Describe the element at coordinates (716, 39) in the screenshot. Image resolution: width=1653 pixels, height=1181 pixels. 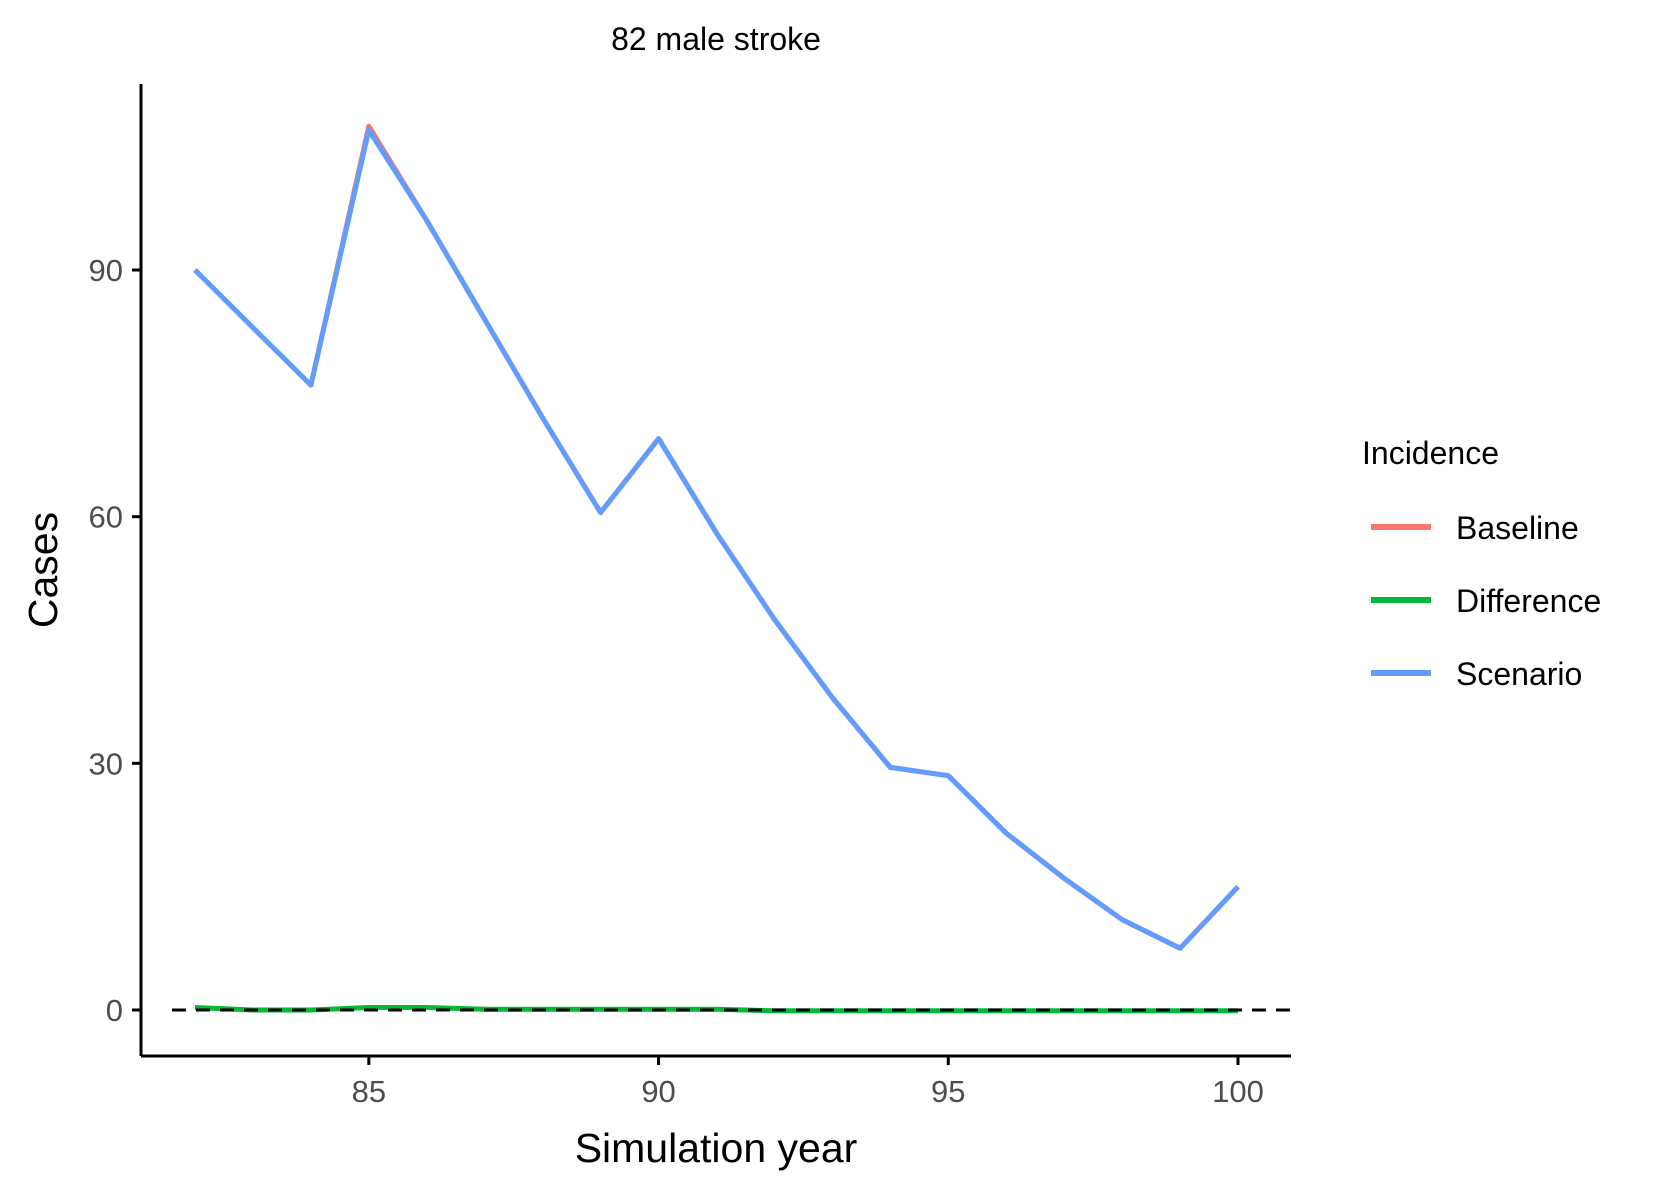
I see `chart-title: 82 male stroke` at that location.